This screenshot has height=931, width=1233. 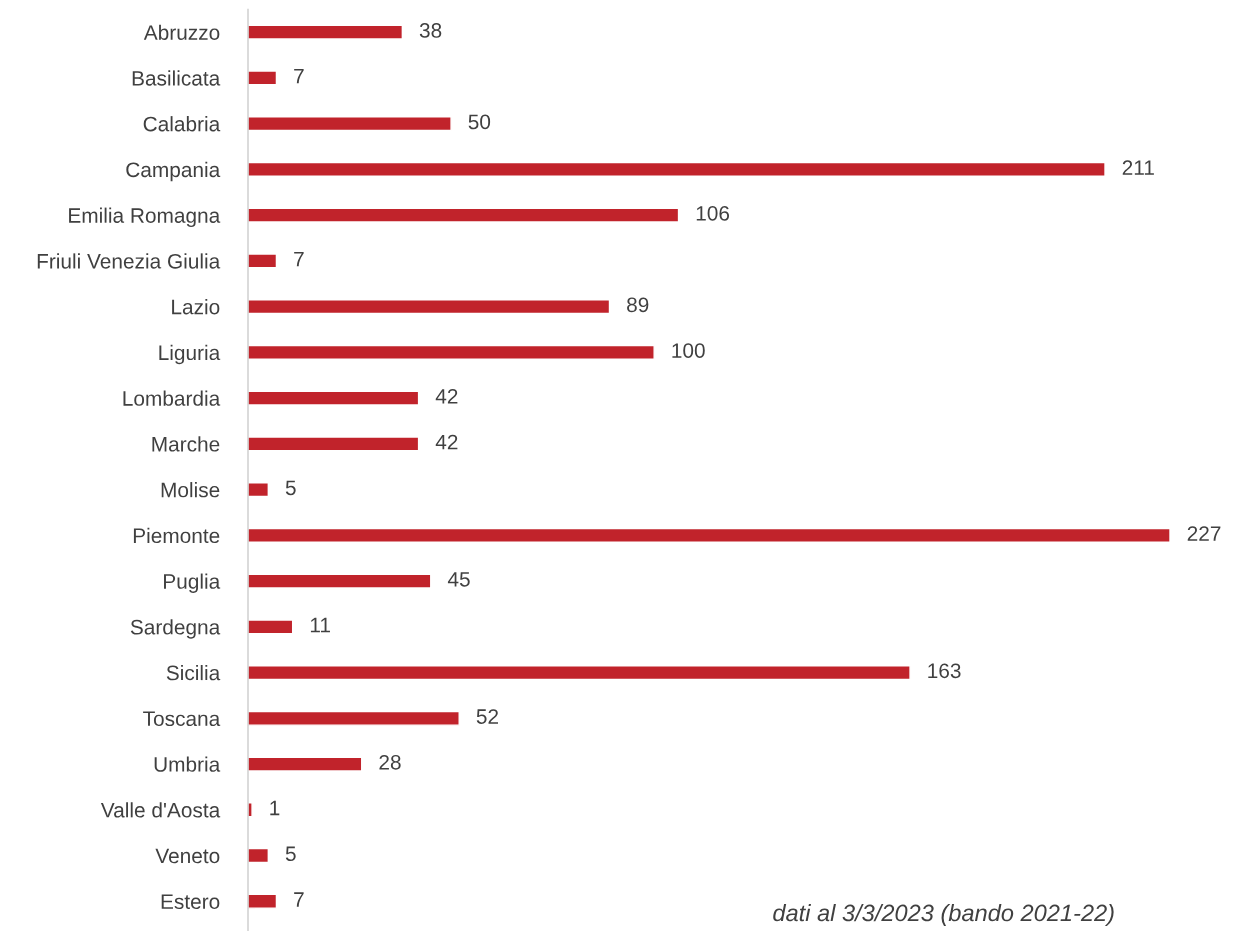 What do you see at coordinates (638, 305) in the screenshot?
I see `data-label: 89` at bounding box center [638, 305].